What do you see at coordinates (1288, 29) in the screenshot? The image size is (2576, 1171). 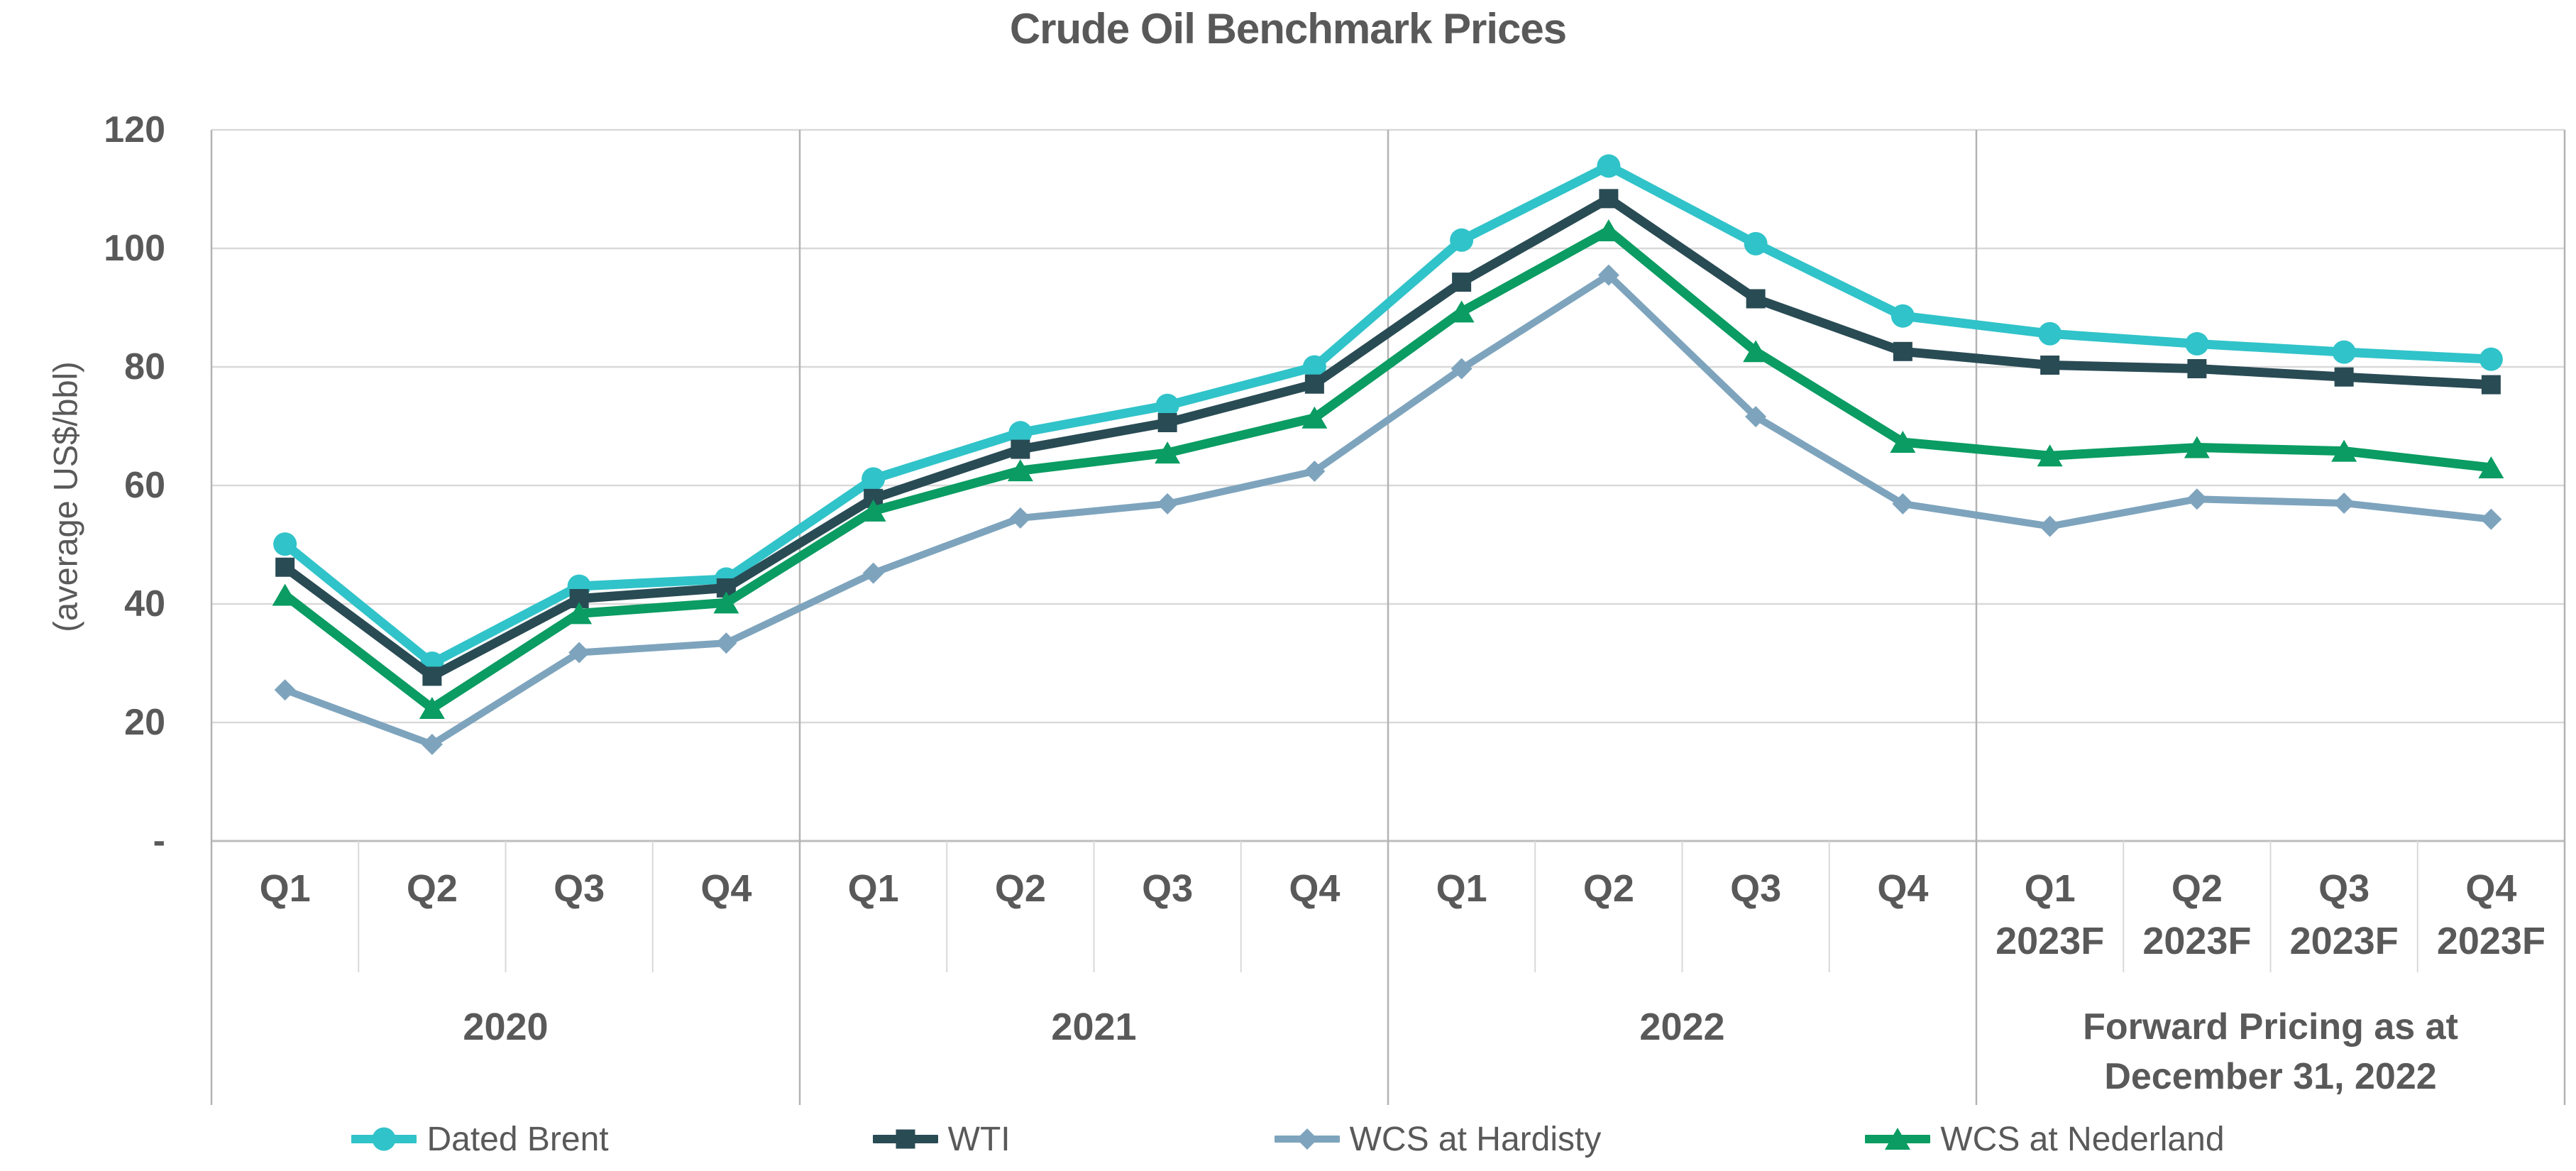 I see `chart-title: Crude Oil Benchmark Prices` at bounding box center [1288, 29].